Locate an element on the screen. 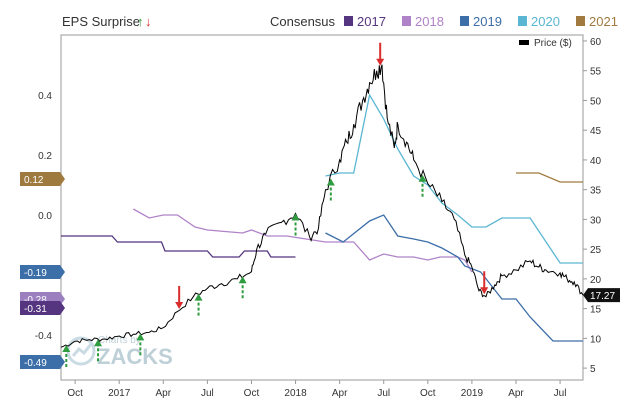 The image size is (640, 405). left-tick-label: -0.4 is located at coordinates (44, 336).